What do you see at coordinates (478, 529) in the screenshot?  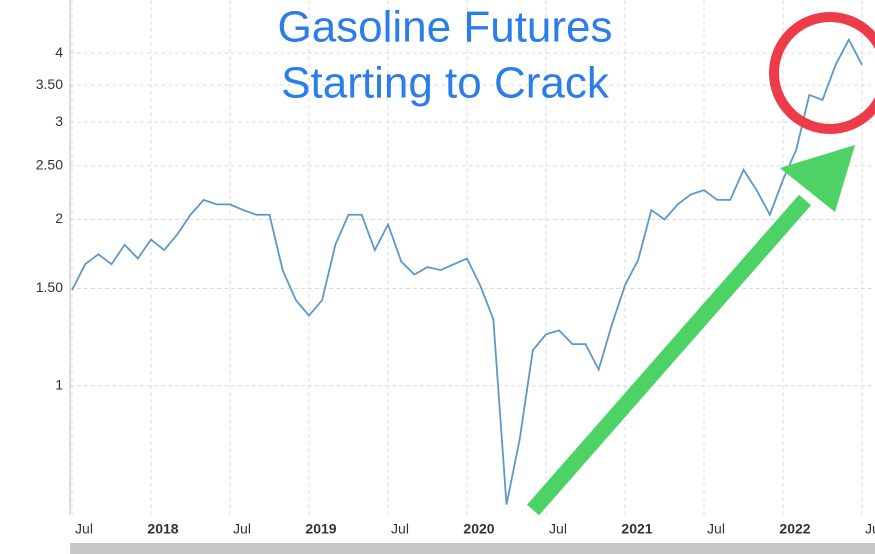 I see `x-tick-label: 2020` at bounding box center [478, 529].